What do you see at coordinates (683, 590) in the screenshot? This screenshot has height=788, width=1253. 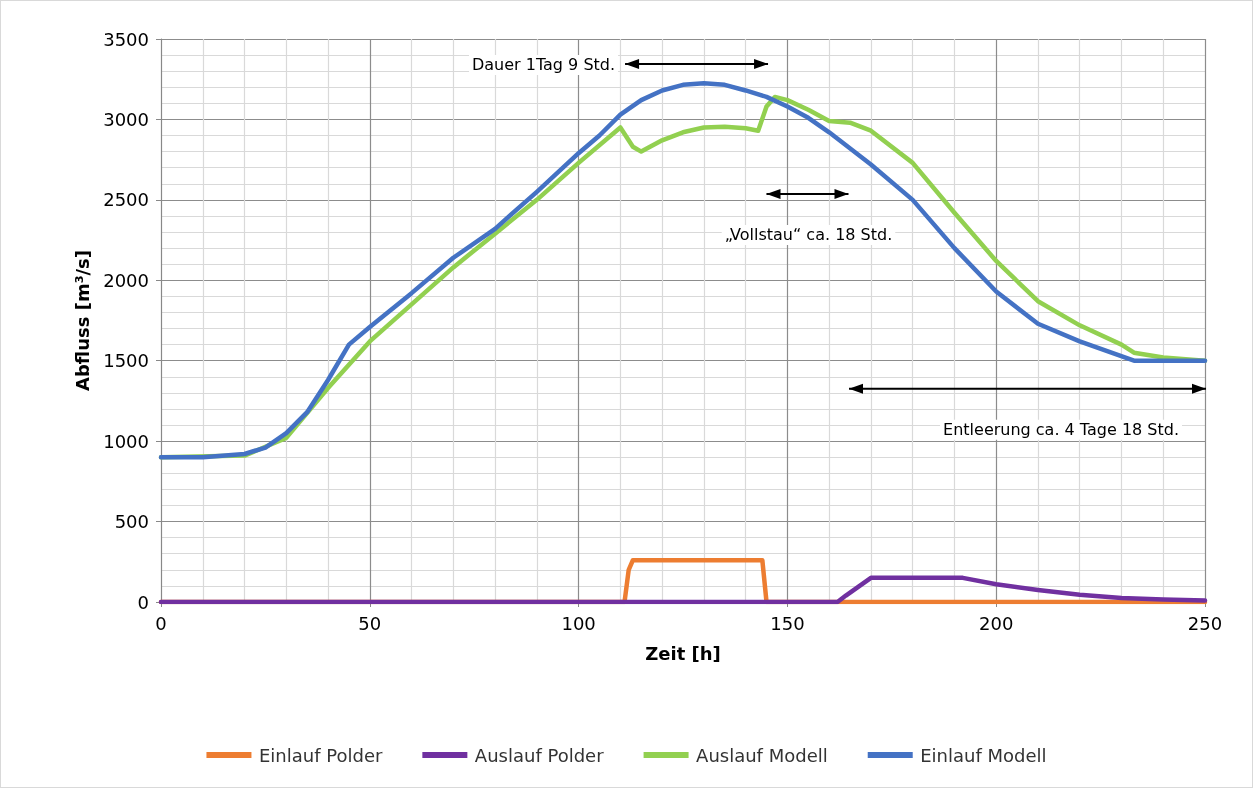 I see `line-series` at bounding box center [683, 590].